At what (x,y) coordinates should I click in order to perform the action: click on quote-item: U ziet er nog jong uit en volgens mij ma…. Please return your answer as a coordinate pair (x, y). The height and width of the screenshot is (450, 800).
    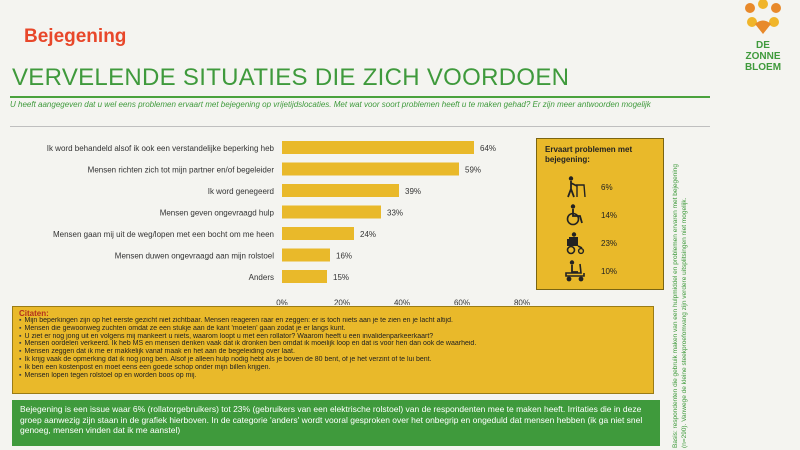
    Looking at the image, I should click on (335, 337).